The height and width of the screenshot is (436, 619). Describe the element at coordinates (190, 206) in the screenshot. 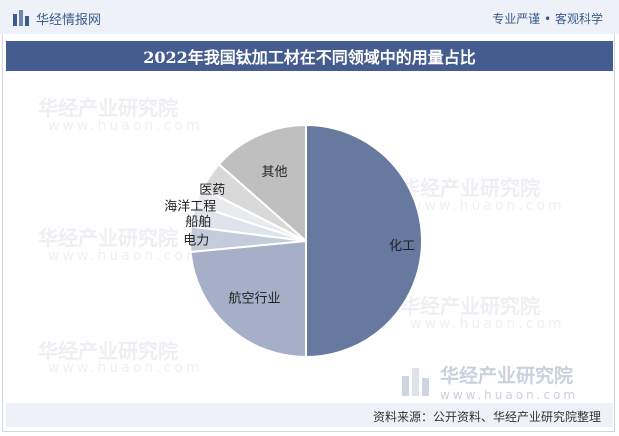

I see `pie-slice-label: 海洋工程` at that location.